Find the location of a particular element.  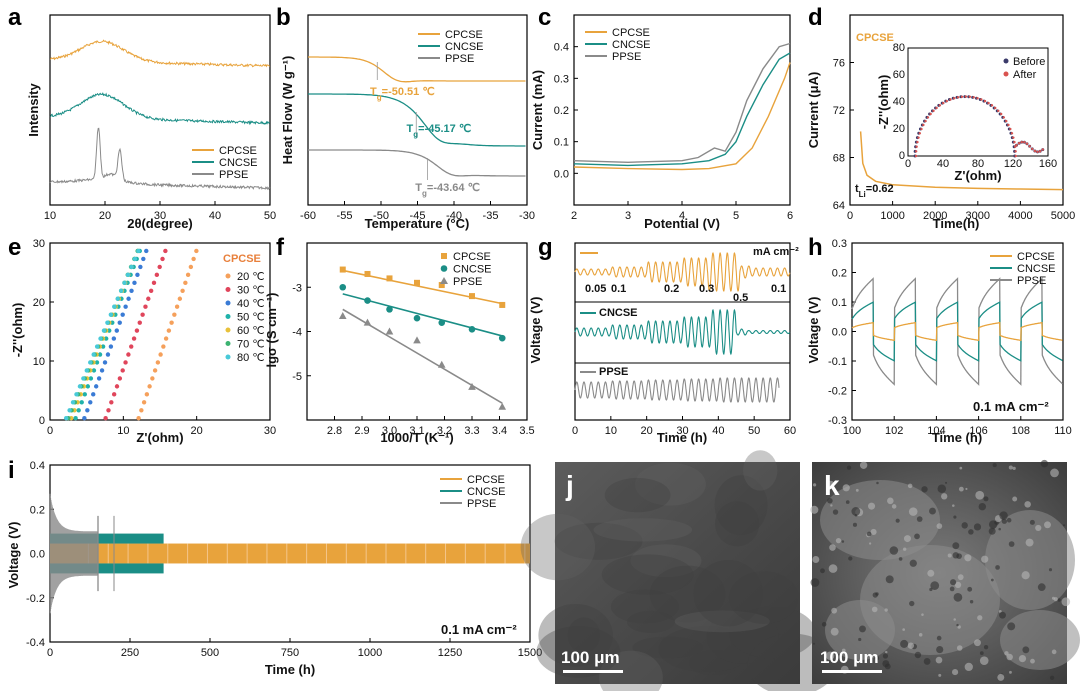

scale-bar-label-k: 100 μm is located at coordinates (849, 657).